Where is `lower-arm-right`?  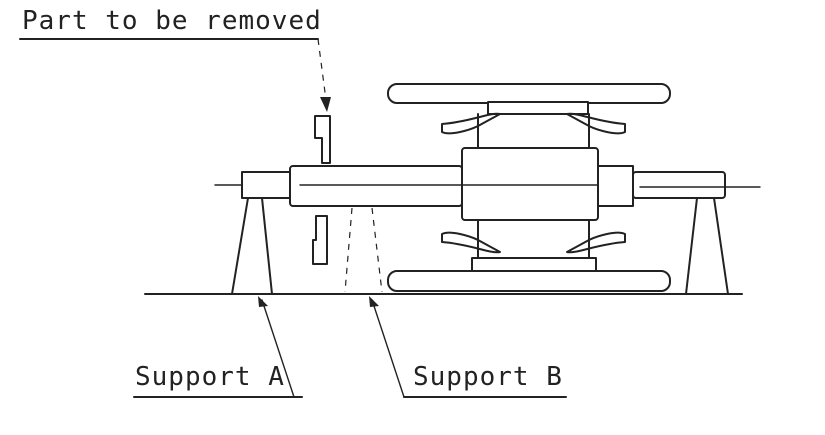
lower-arm-right is located at coordinates (596, 242).